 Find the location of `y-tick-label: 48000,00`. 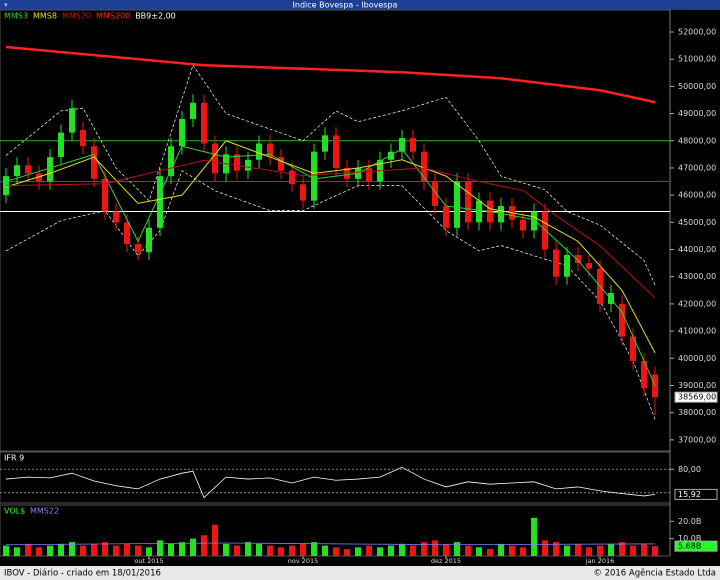

y-tick-label: 48000,00 is located at coordinates (697, 140).